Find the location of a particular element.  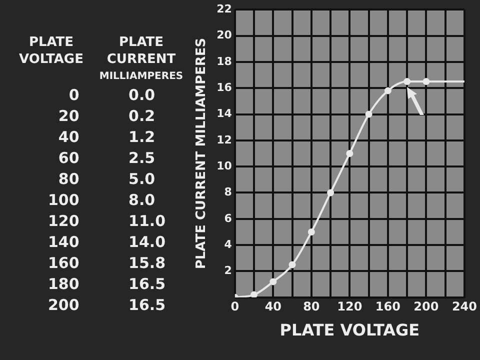

y-tick-label: 14 is located at coordinates (224, 113).